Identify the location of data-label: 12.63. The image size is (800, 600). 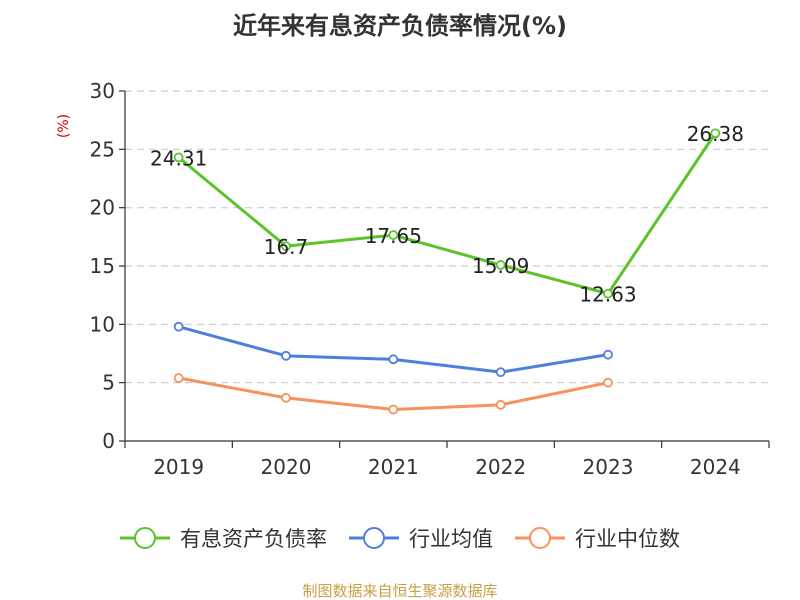
(607, 295).